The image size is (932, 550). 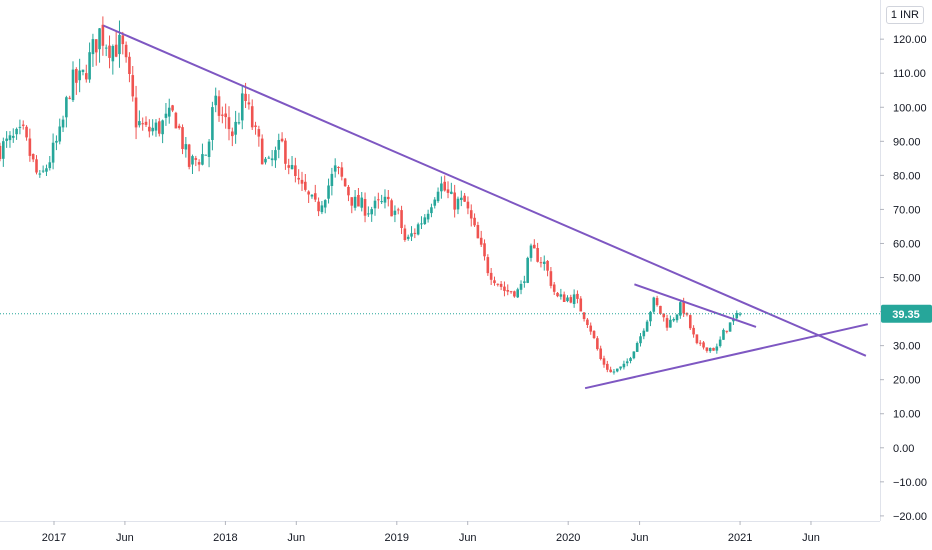 What do you see at coordinates (568, 538) in the screenshot?
I see `x-tick-label: 2020` at bounding box center [568, 538].